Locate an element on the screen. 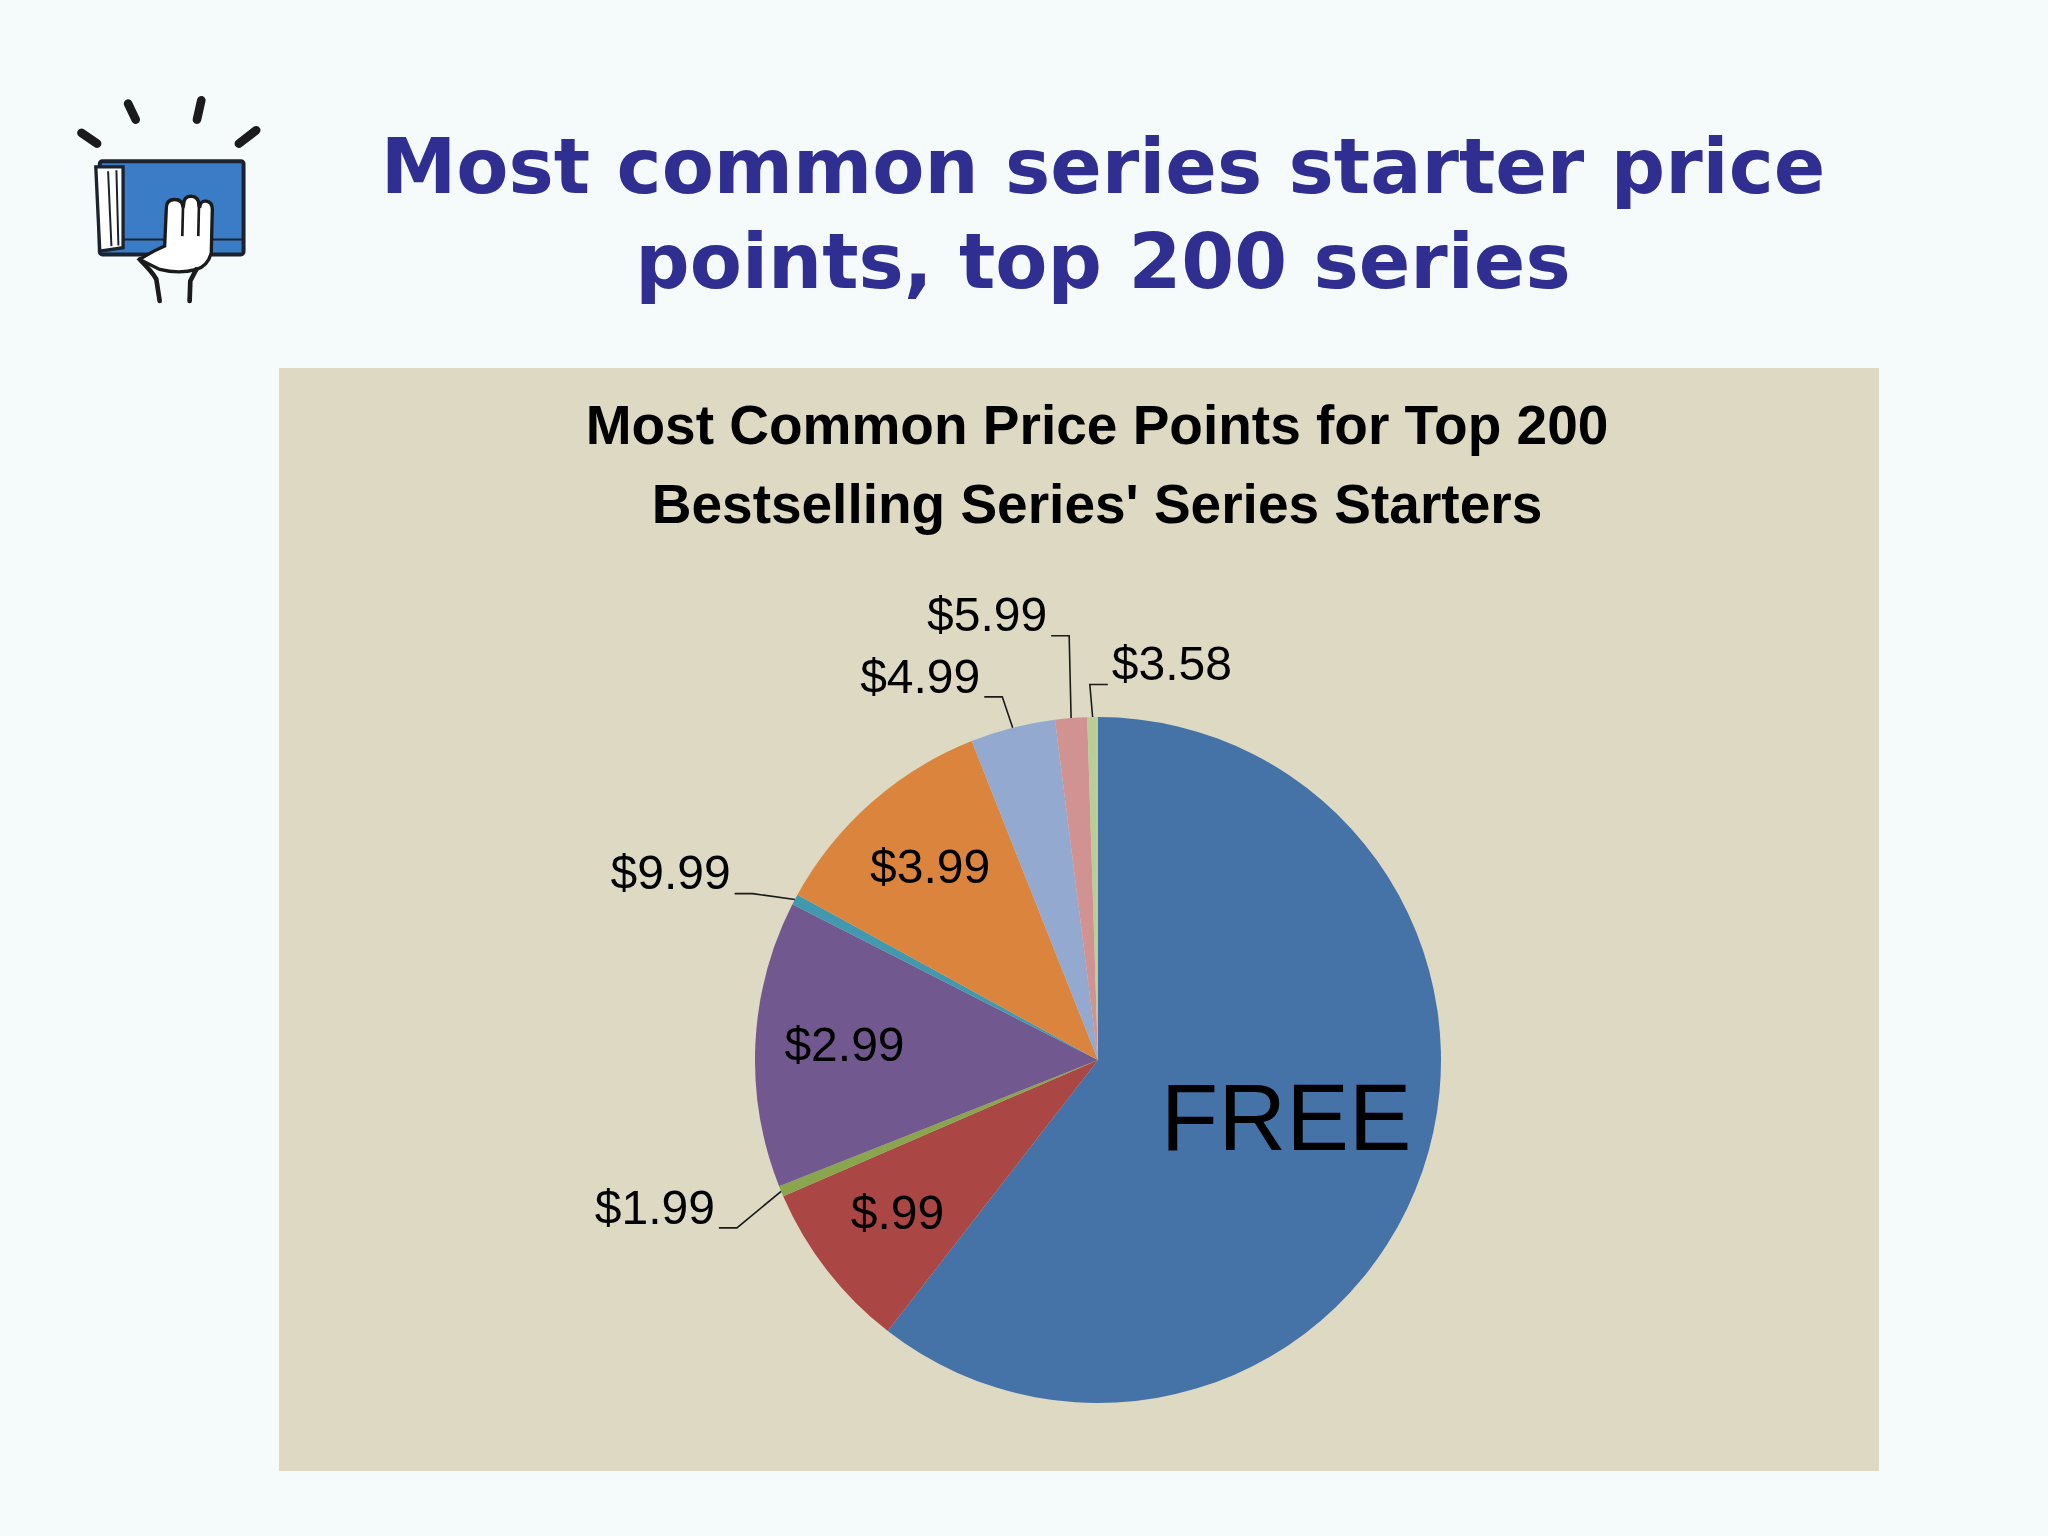  slice-label: $3.99 is located at coordinates (930, 866).